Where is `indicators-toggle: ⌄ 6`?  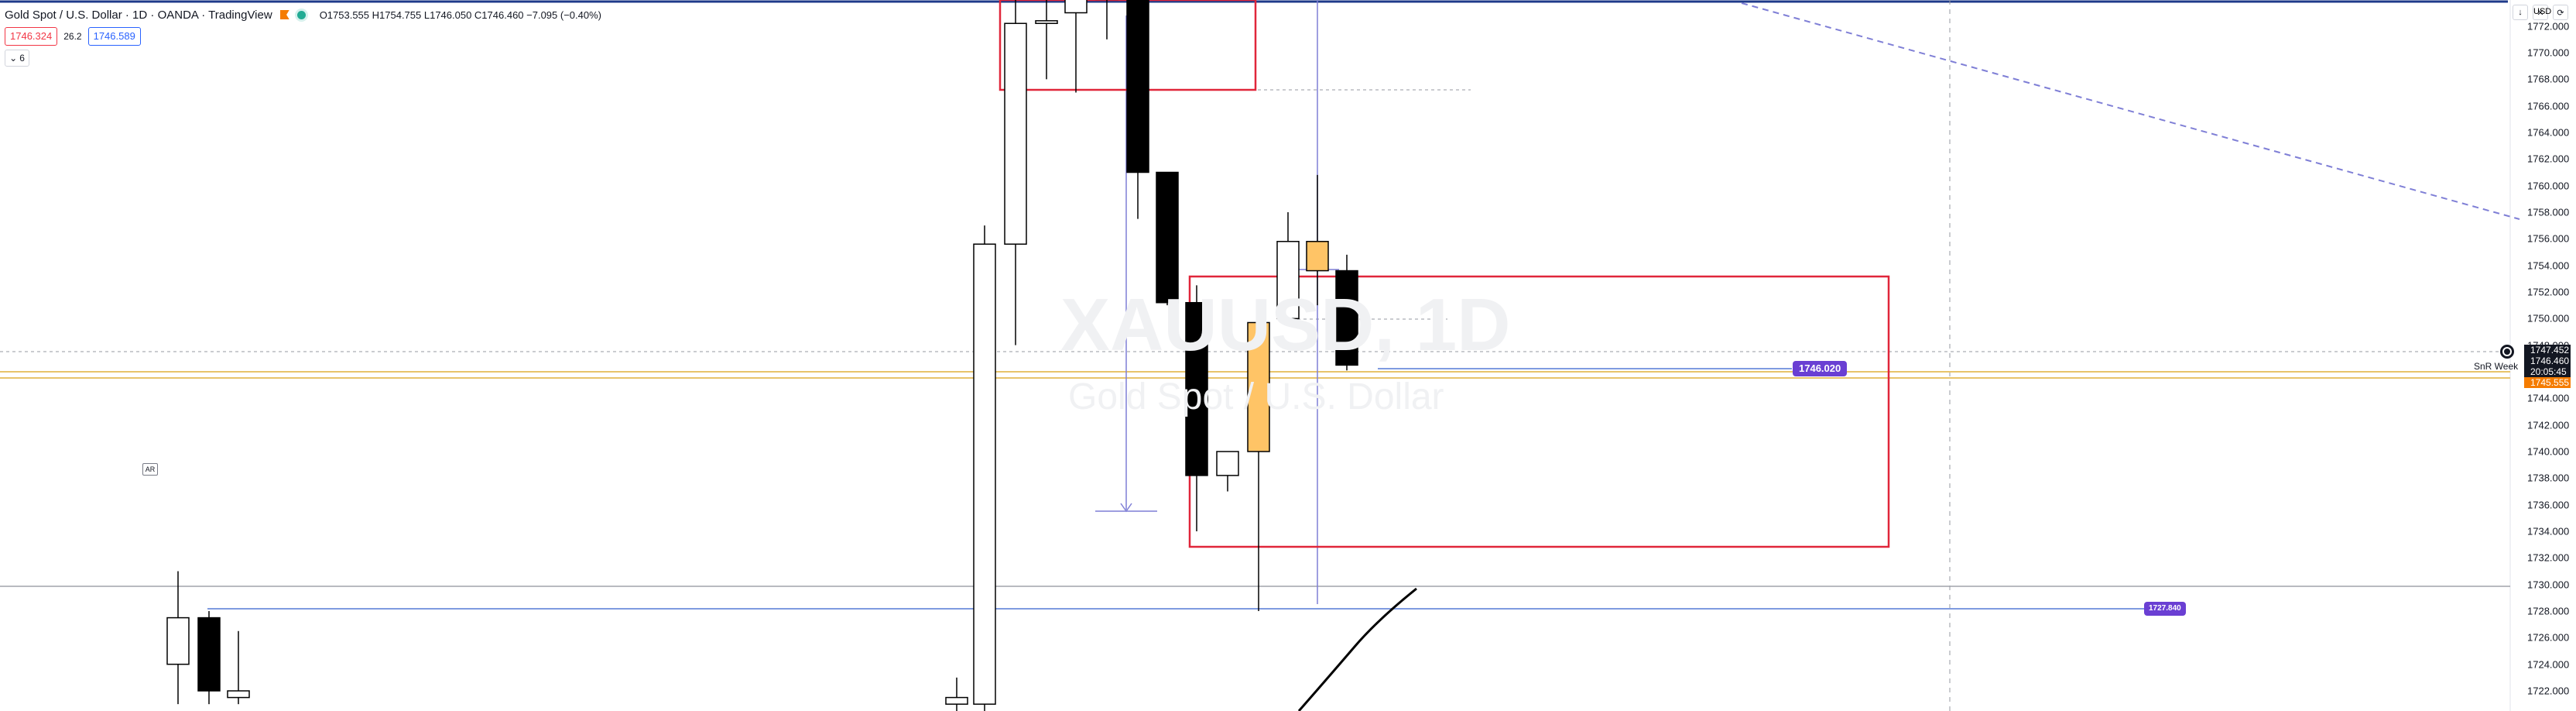
indicators-toggle: ⌄ 6 is located at coordinates (17, 58).